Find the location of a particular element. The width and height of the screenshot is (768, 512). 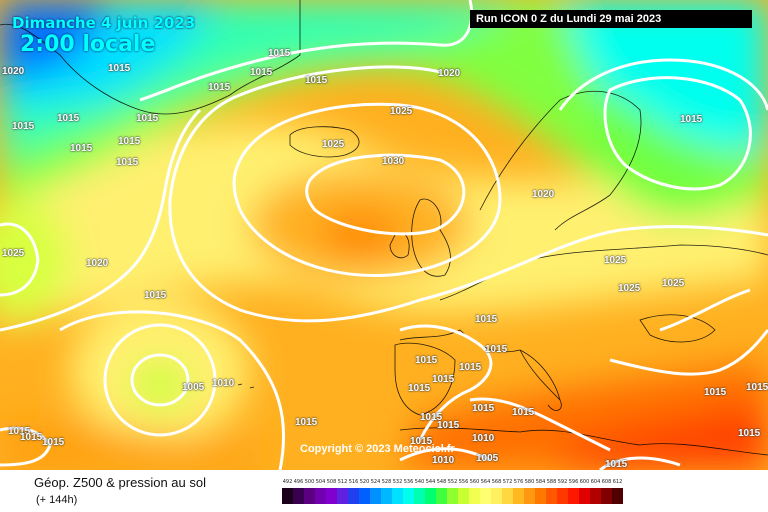

legend-swatches is located at coordinates (517, 496).